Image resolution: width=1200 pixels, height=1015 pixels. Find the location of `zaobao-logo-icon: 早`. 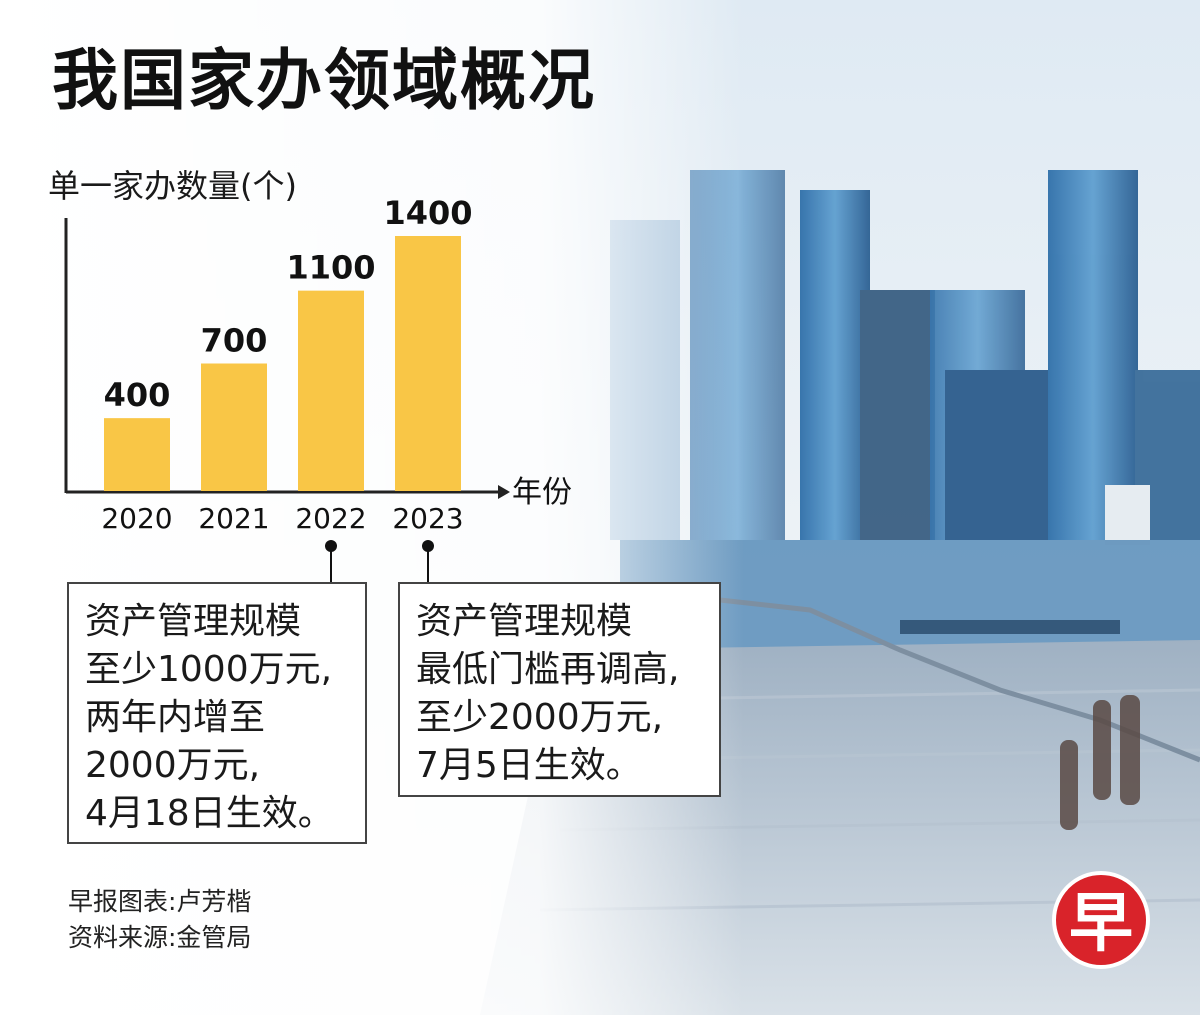

zaobao-logo-icon: 早 is located at coordinates (1101, 920).